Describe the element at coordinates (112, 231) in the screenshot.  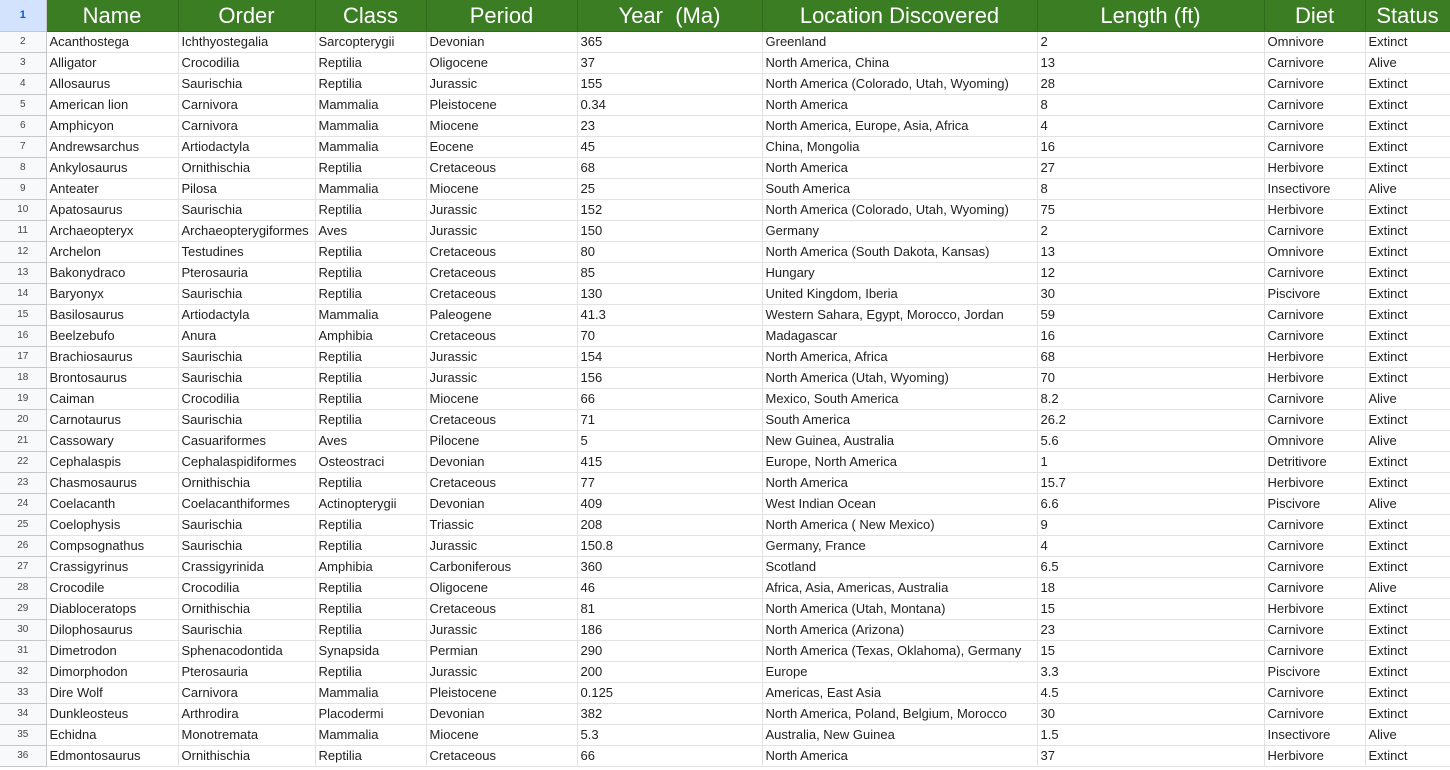
I see `cell-name: Archaeopteryx` at that location.